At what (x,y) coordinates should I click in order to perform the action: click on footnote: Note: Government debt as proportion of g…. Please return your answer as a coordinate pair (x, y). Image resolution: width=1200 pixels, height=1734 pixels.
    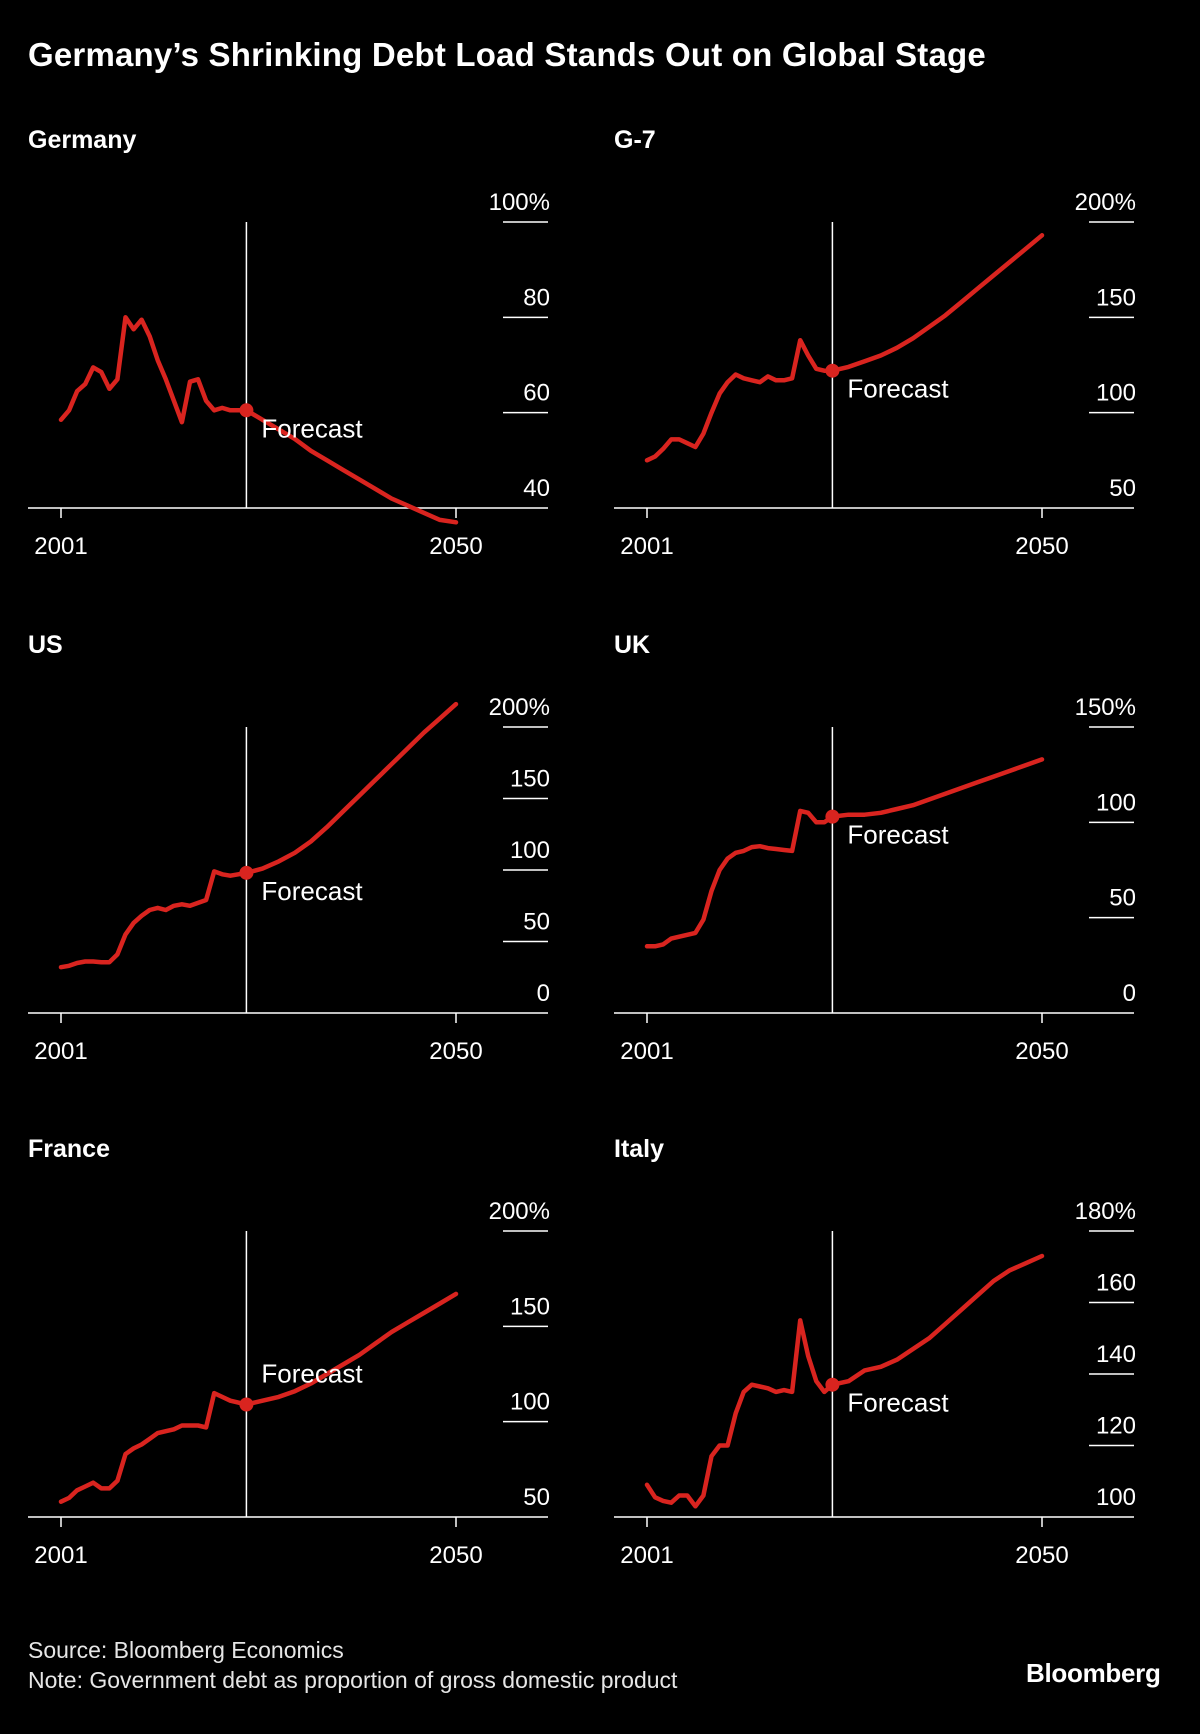
    Looking at the image, I should click on (353, 1680).